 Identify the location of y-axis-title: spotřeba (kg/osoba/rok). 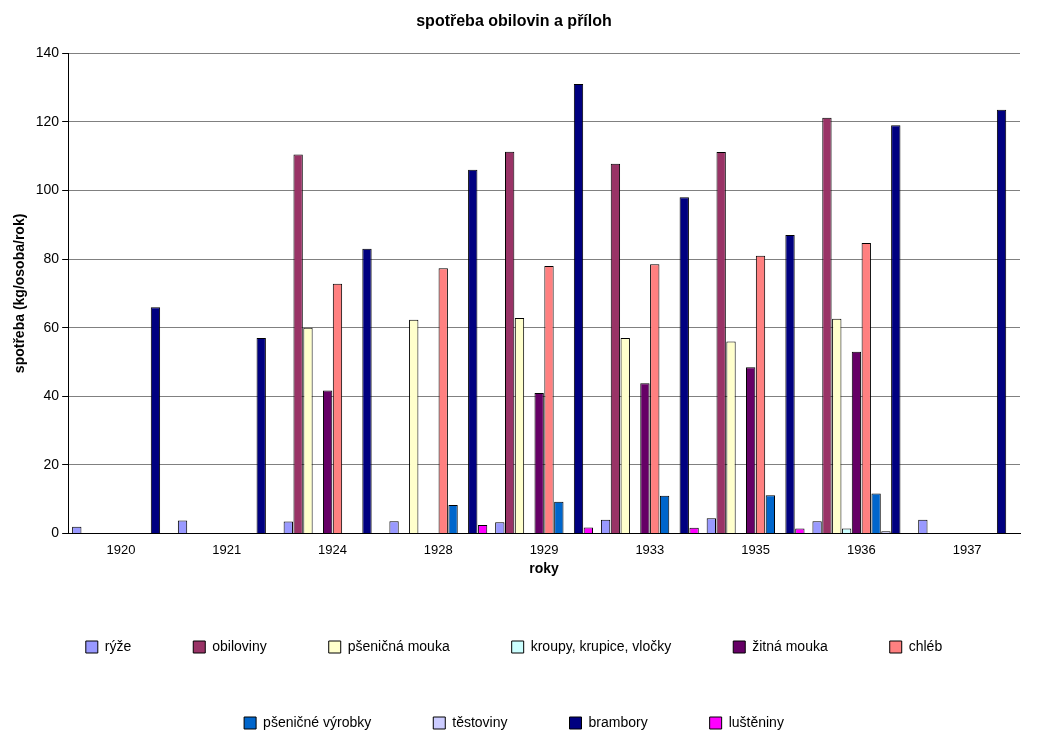
(19, 293).